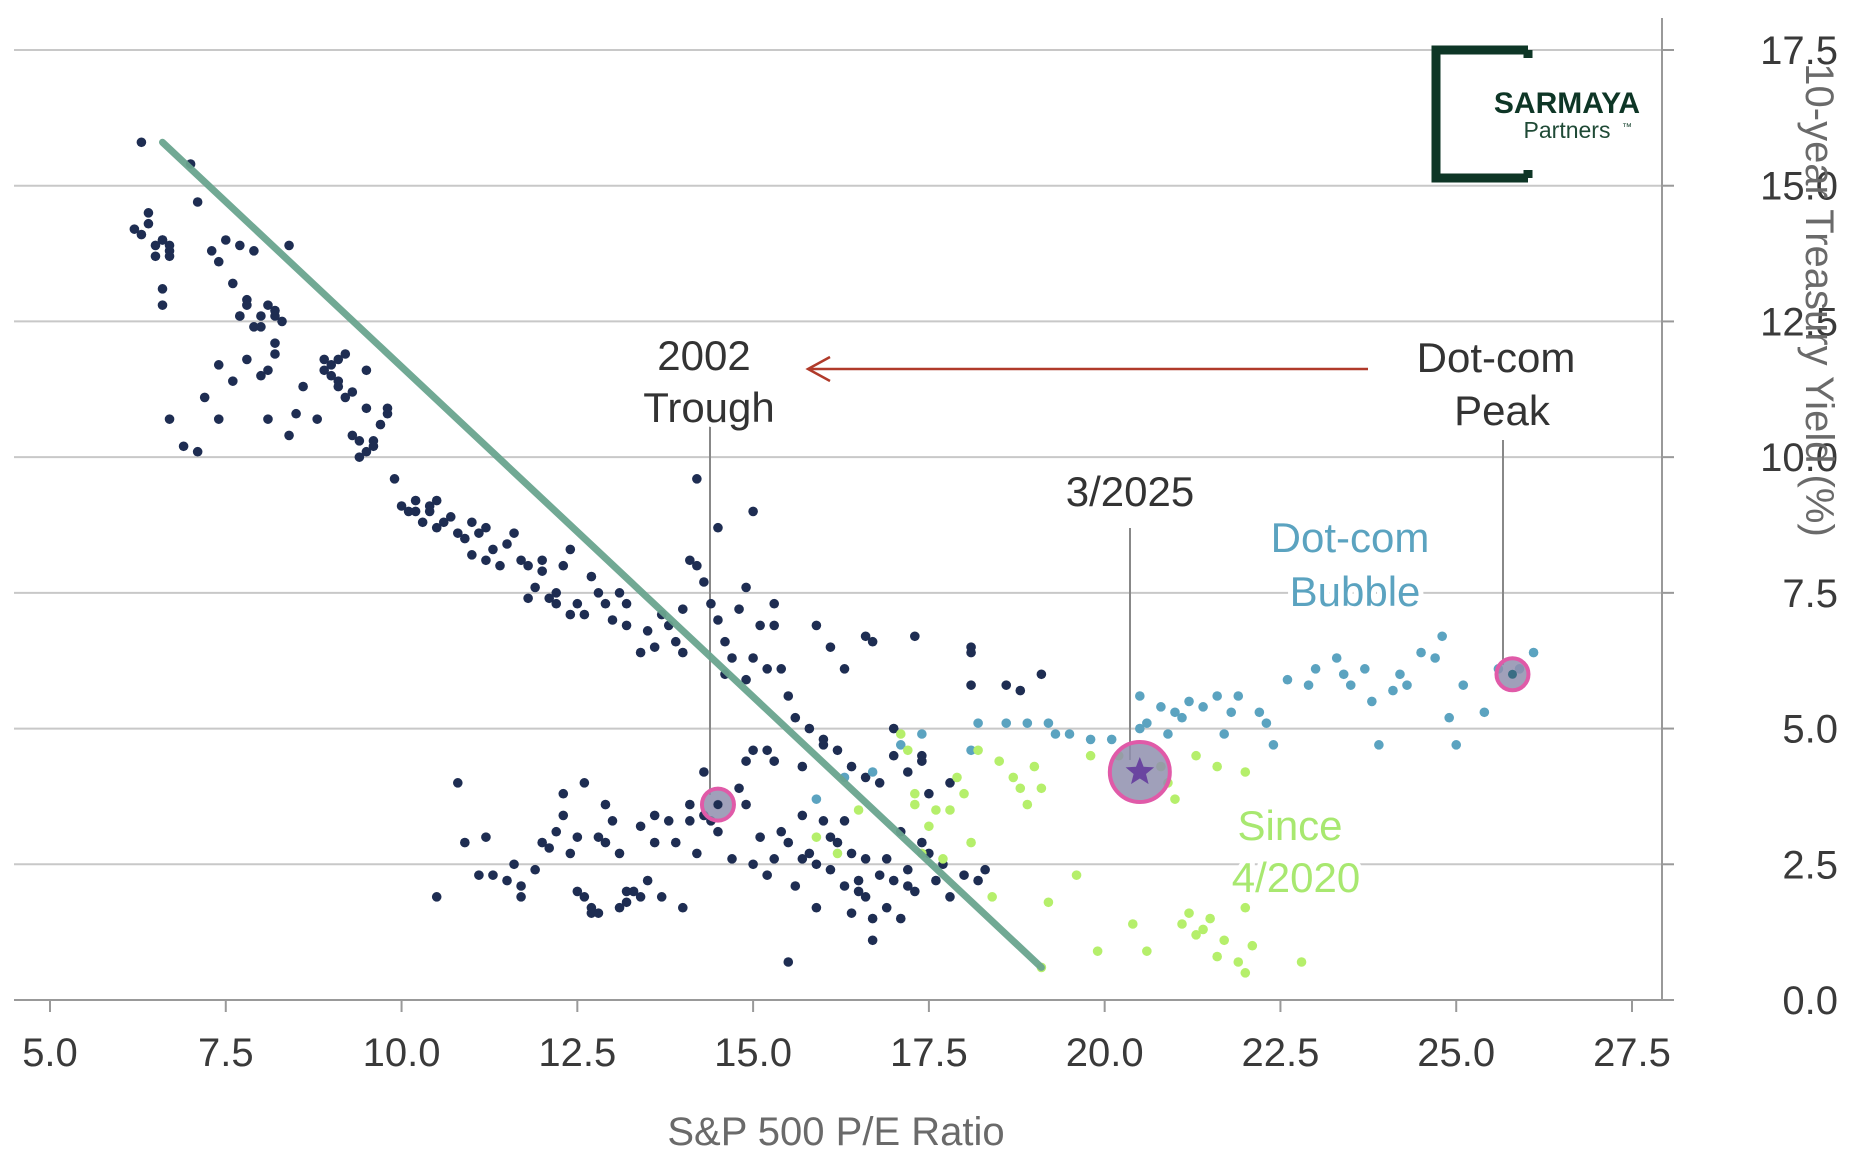 The image size is (1852, 1160). I want to click on y-axis-title: 10-year Treasury Yield (%), so click(1819, 300).